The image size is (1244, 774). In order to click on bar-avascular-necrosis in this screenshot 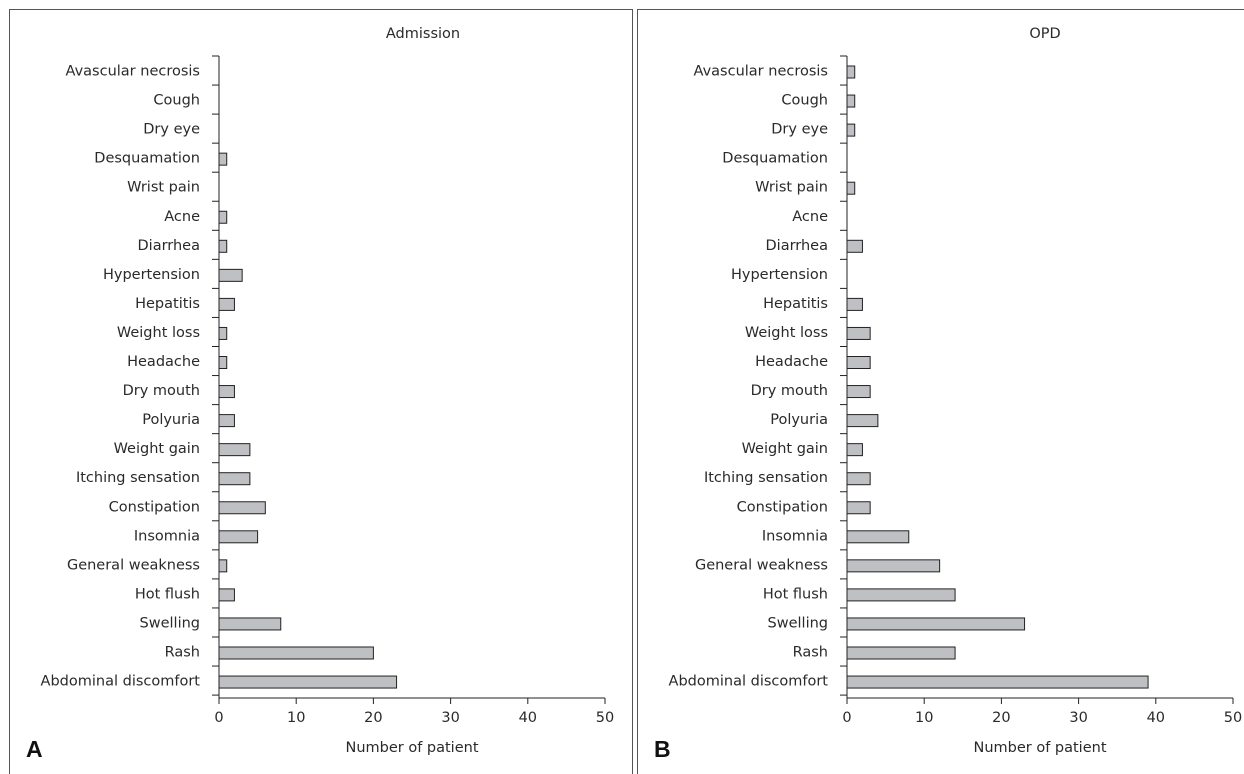, I will do `click(851, 72)`.